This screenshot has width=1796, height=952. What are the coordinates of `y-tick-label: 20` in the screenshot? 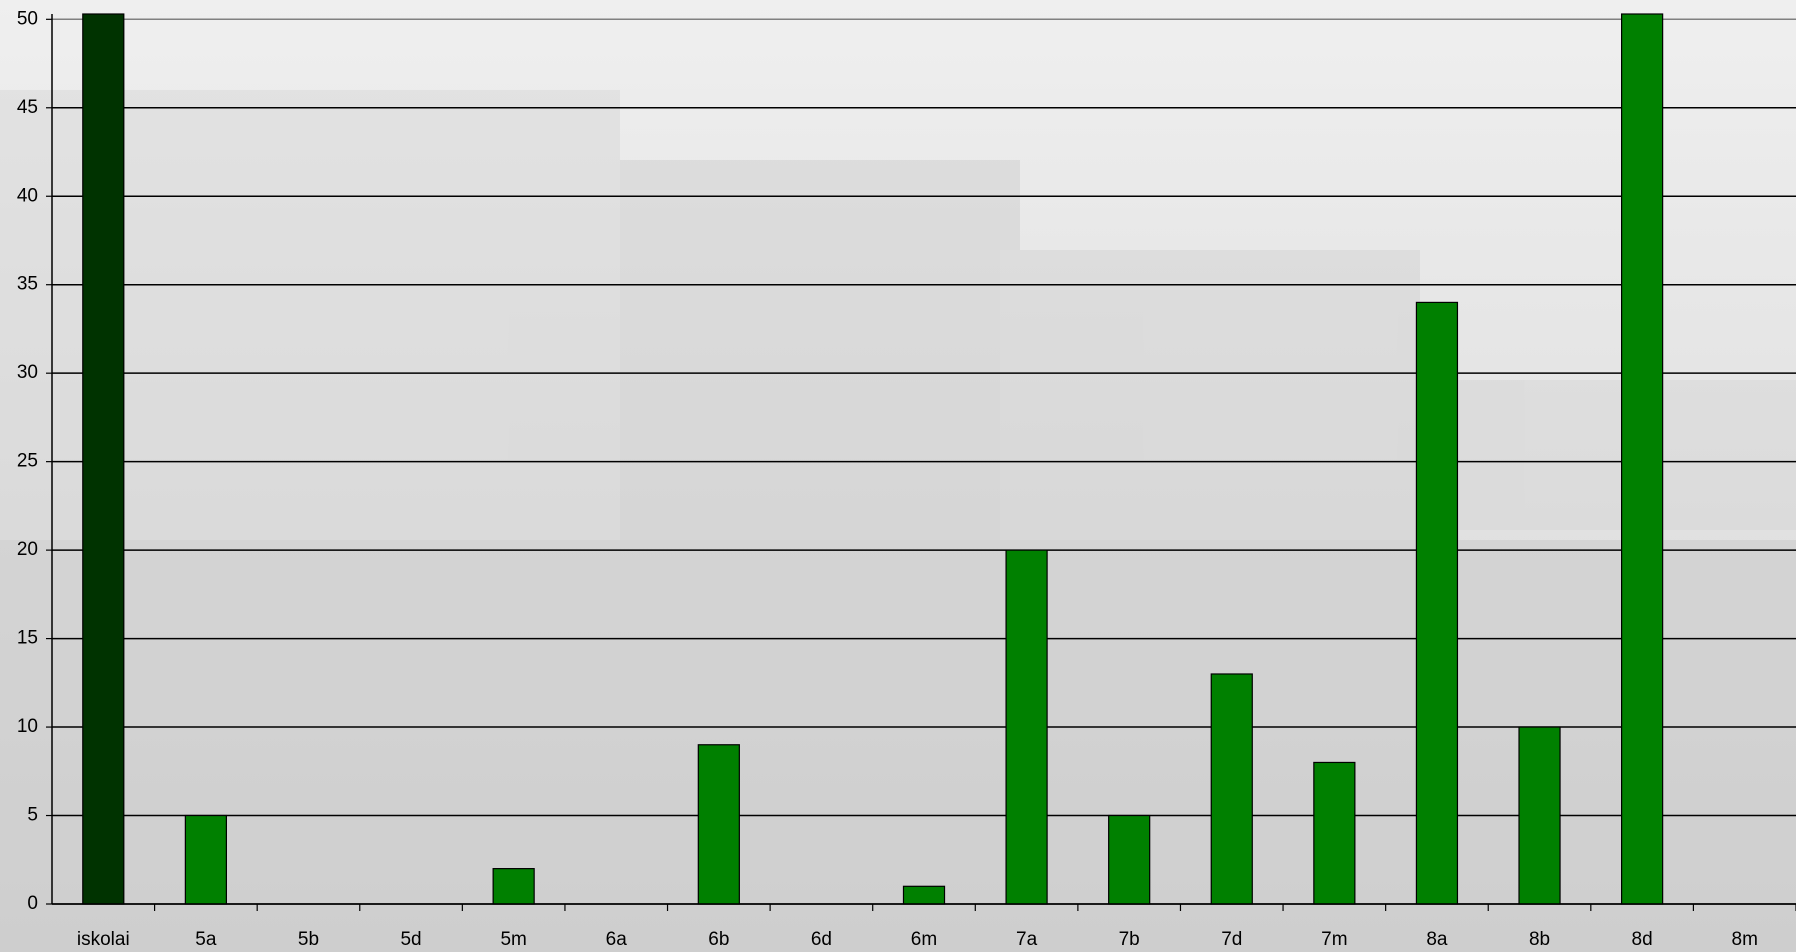 It's located at (27, 549).